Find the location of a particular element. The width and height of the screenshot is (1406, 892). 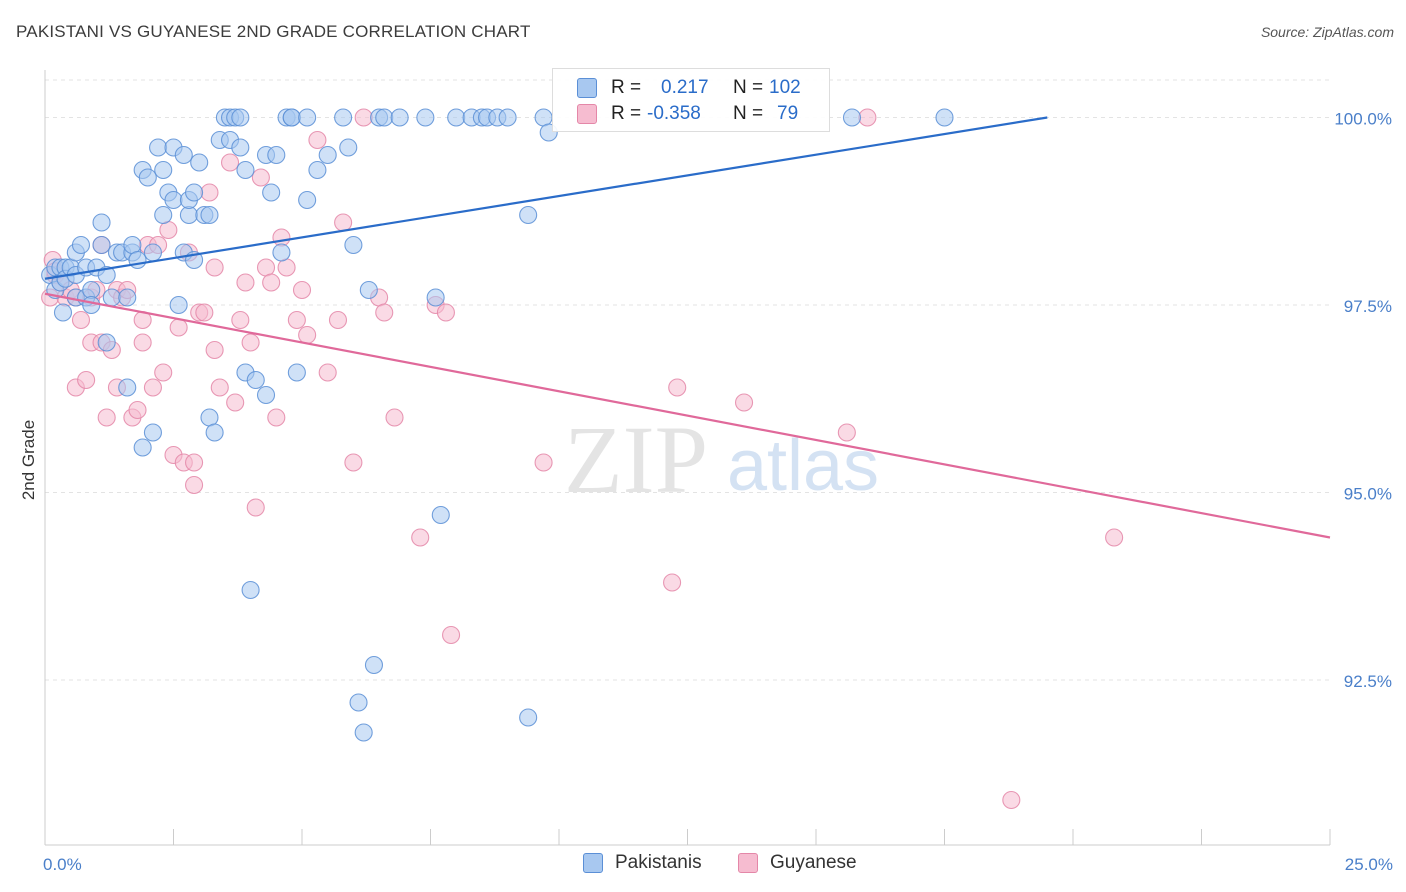

y-axis-title: 2nd Grade is located at coordinates (28, 460).